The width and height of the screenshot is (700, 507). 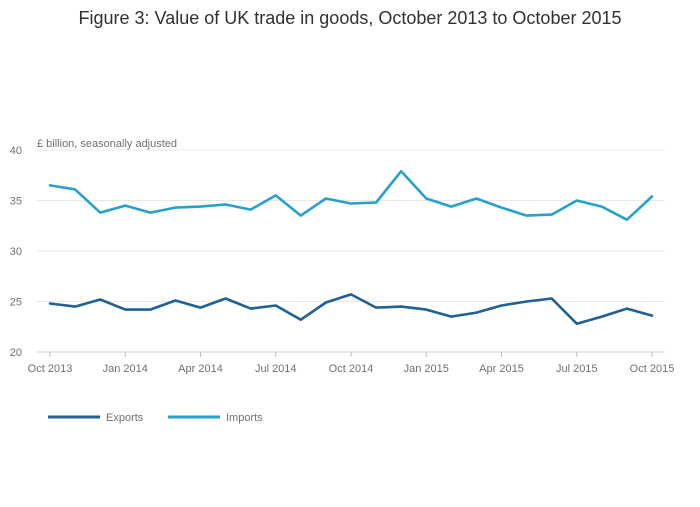 What do you see at coordinates (155, 418) in the screenshot?
I see `legend: Exports Imports` at bounding box center [155, 418].